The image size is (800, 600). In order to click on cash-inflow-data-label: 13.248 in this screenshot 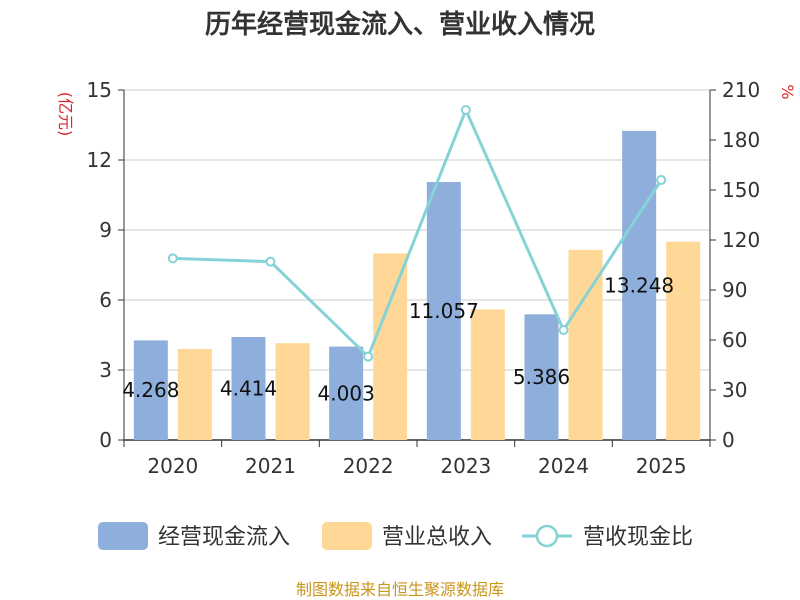, I will do `click(639, 285)`.